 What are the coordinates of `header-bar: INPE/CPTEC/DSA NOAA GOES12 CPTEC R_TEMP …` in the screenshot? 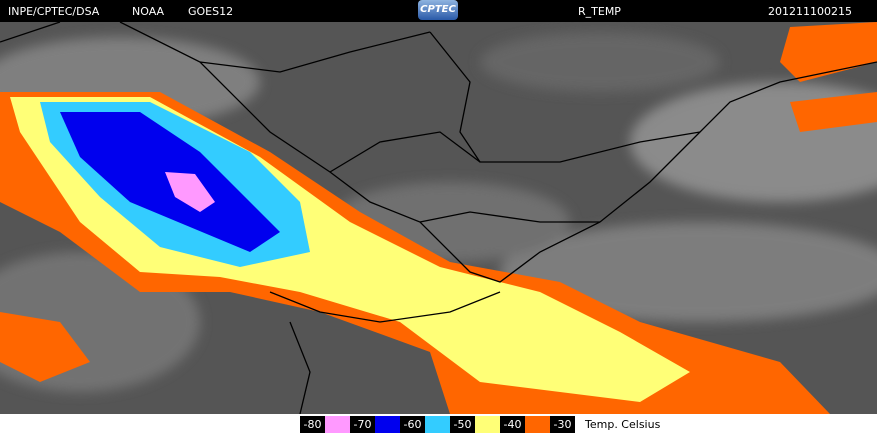 It's located at (438, 11).